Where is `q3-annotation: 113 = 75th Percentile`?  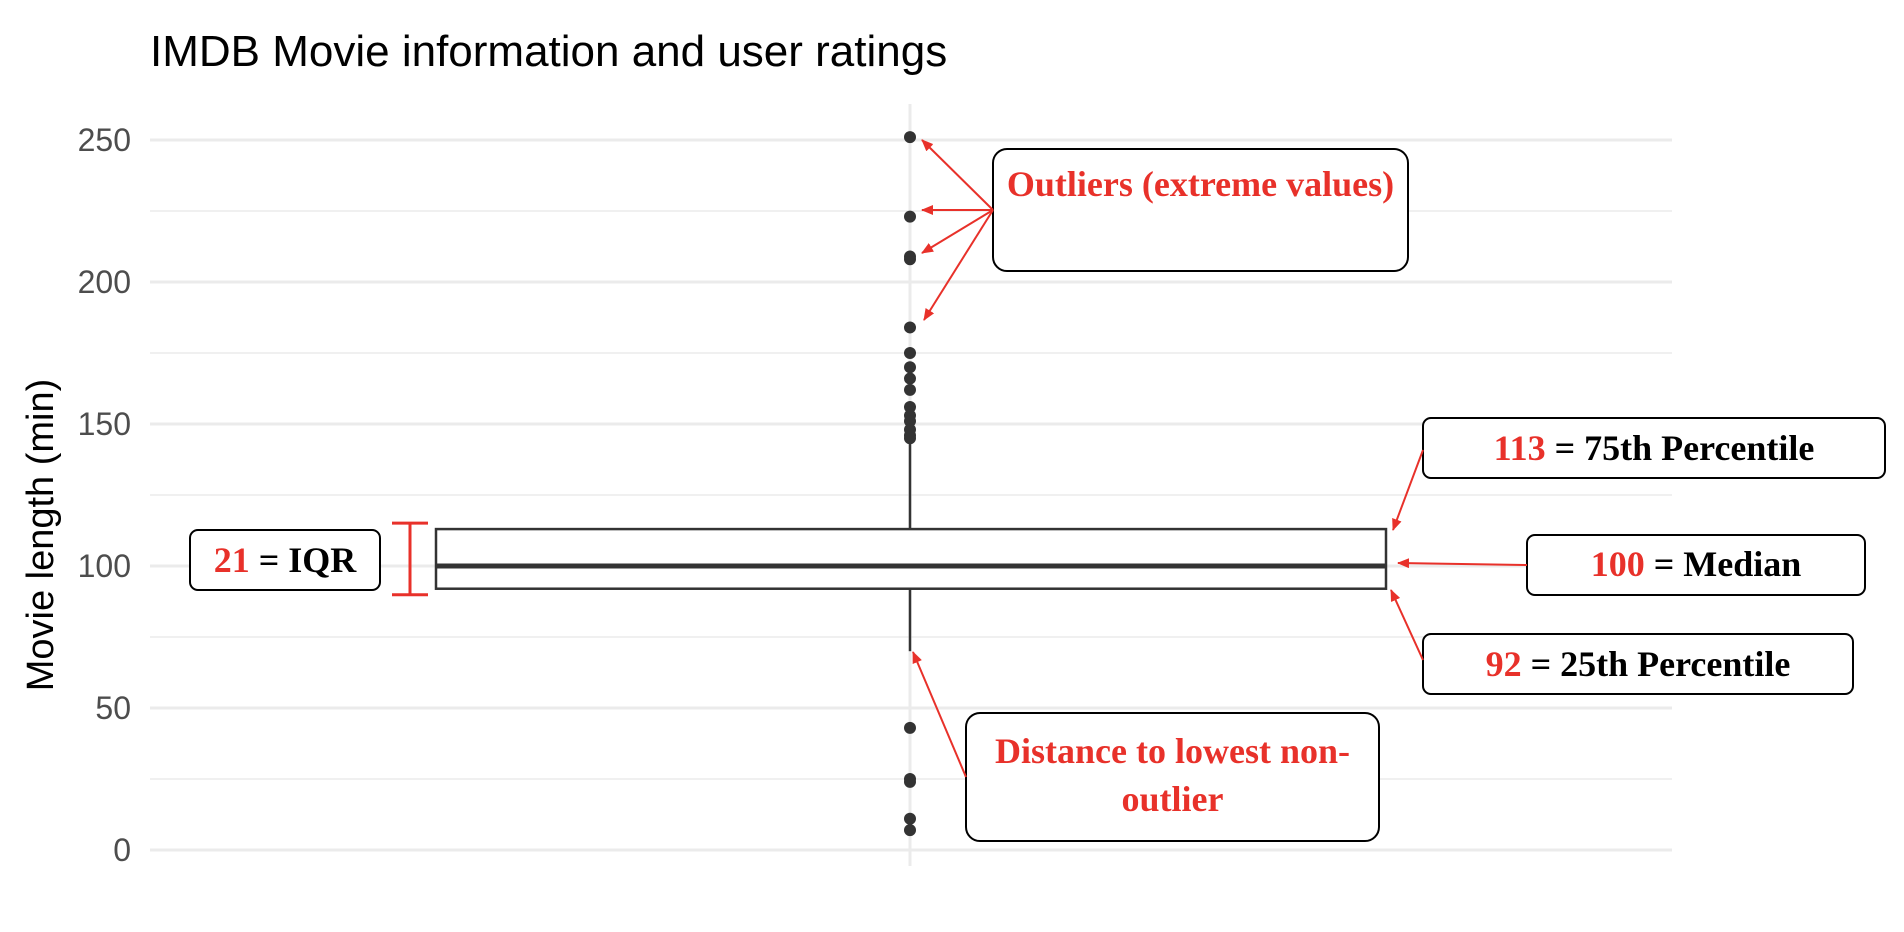 q3-annotation: 113 = 75th Percentile is located at coordinates (1639, 474).